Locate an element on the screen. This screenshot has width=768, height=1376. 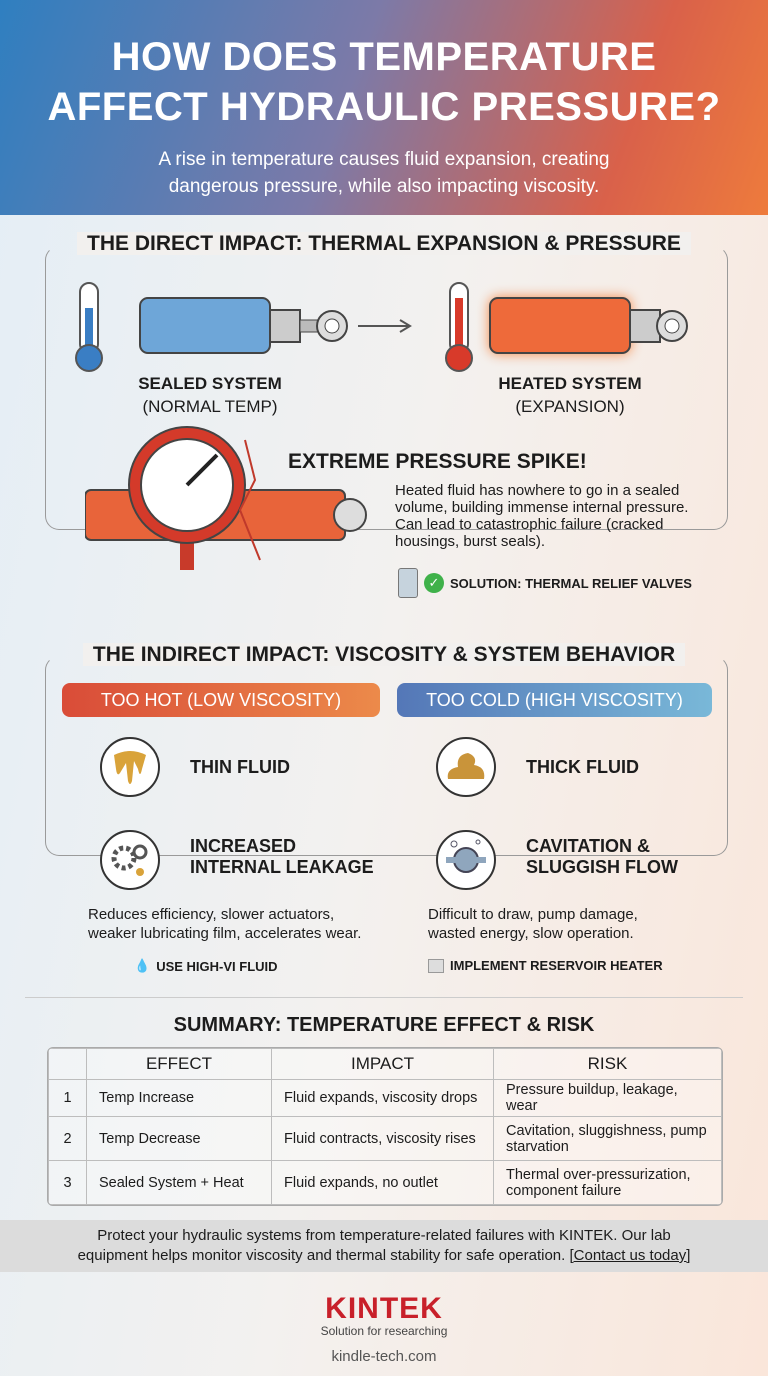
pressure-spike-title: EXTREME PRESSURE SPIKE! is located at coordinates (437, 461).